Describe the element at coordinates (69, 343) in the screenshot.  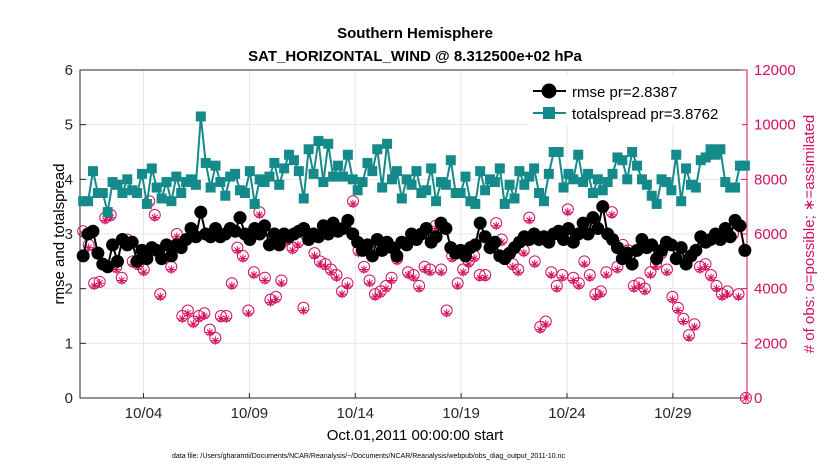
I see `y-tick-label-left: 1` at that location.